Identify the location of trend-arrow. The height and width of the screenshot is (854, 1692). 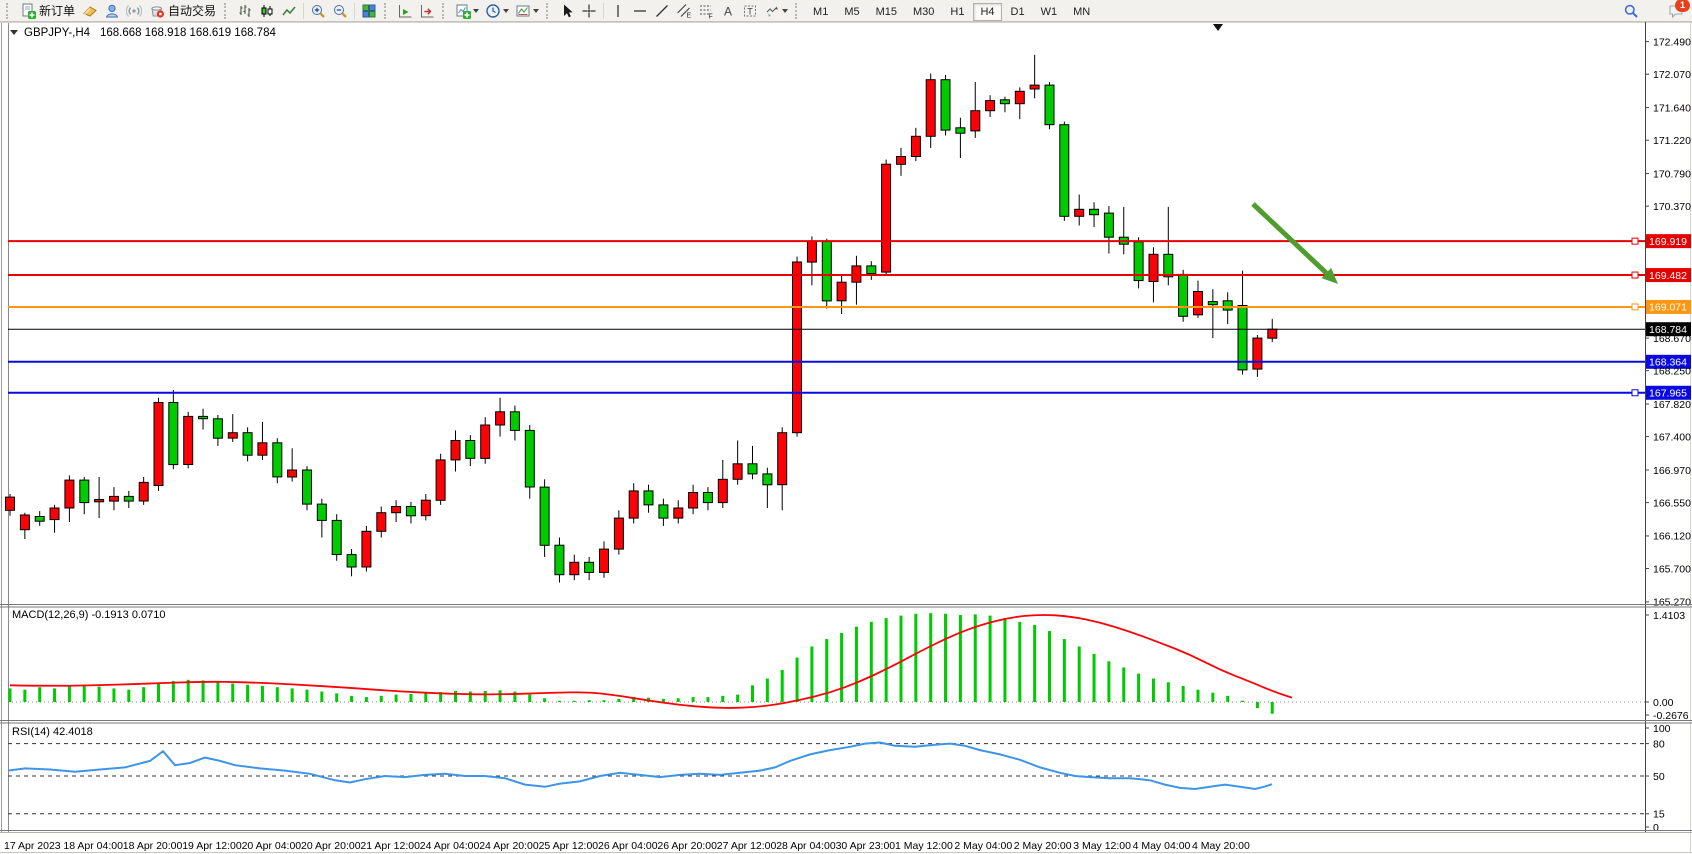
(1290, 238).